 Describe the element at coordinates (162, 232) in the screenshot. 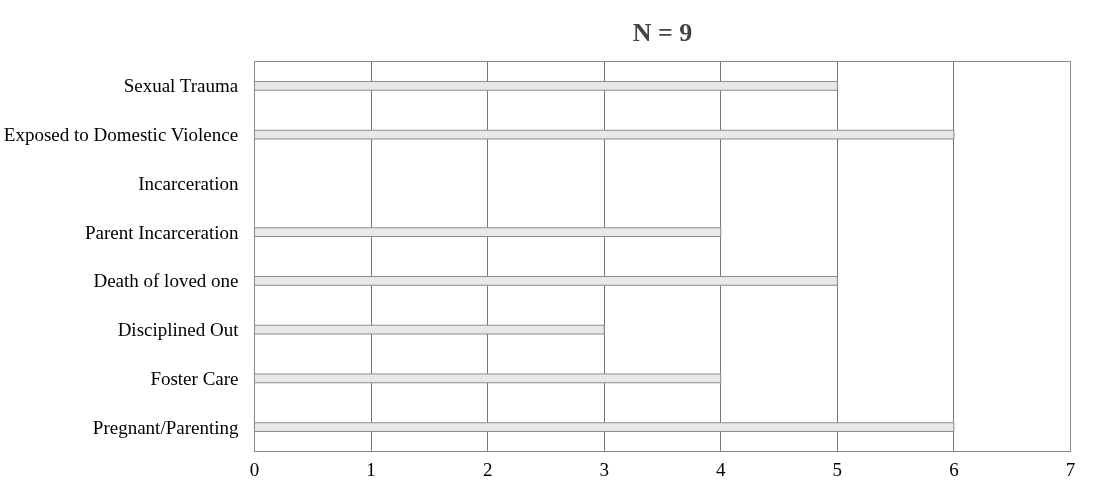

I see `y-tick-label: Parent Incarceration` at that location.